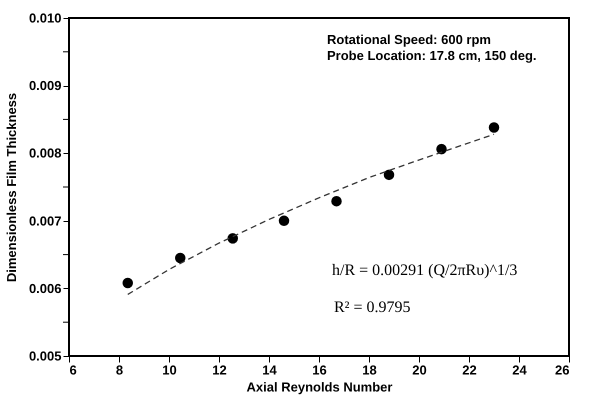  Describe the element at coordinates (562, 370) in the screenshot. I see `x-tick-label: 26` at that location.